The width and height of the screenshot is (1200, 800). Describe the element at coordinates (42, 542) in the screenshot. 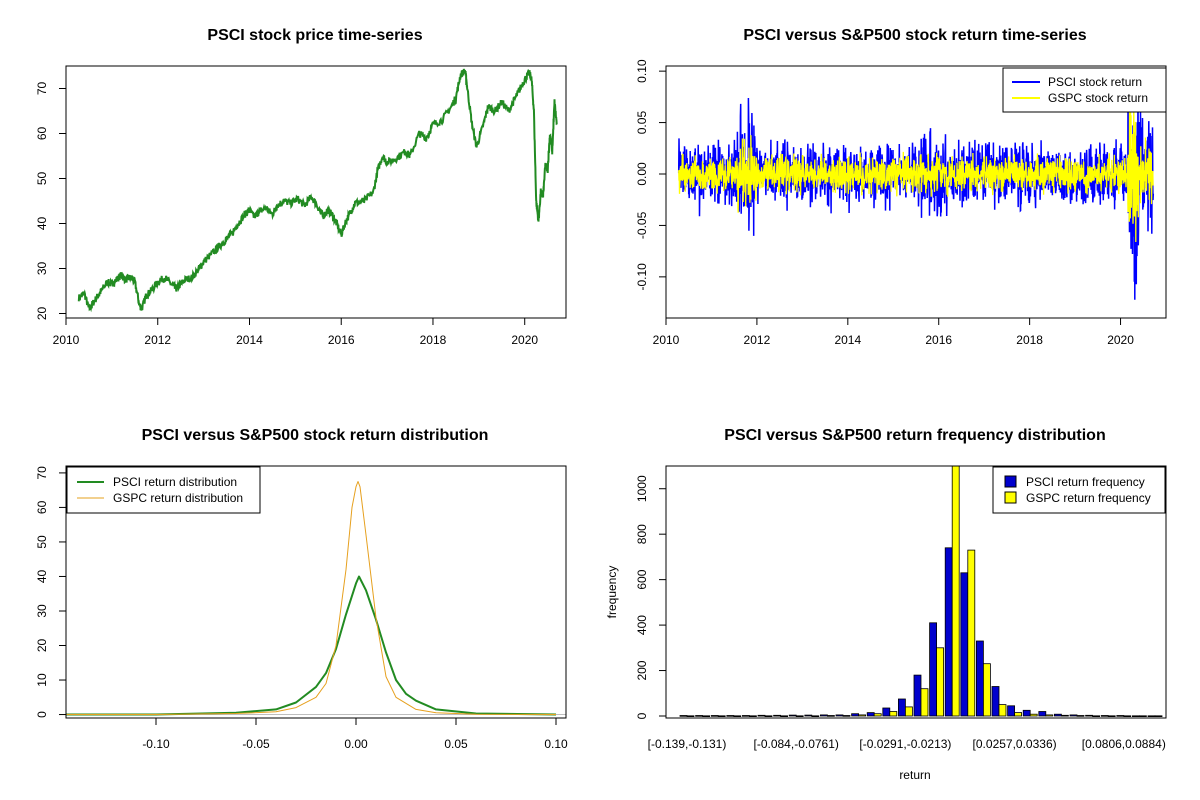

I see `density-y-tick: 50` at that location.